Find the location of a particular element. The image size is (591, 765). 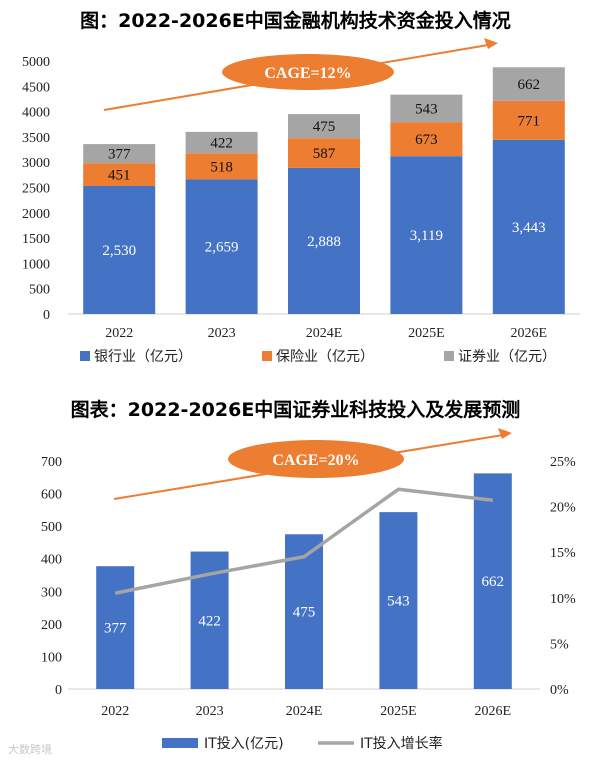

data-label: 771 is located at coordinates (529, 121).